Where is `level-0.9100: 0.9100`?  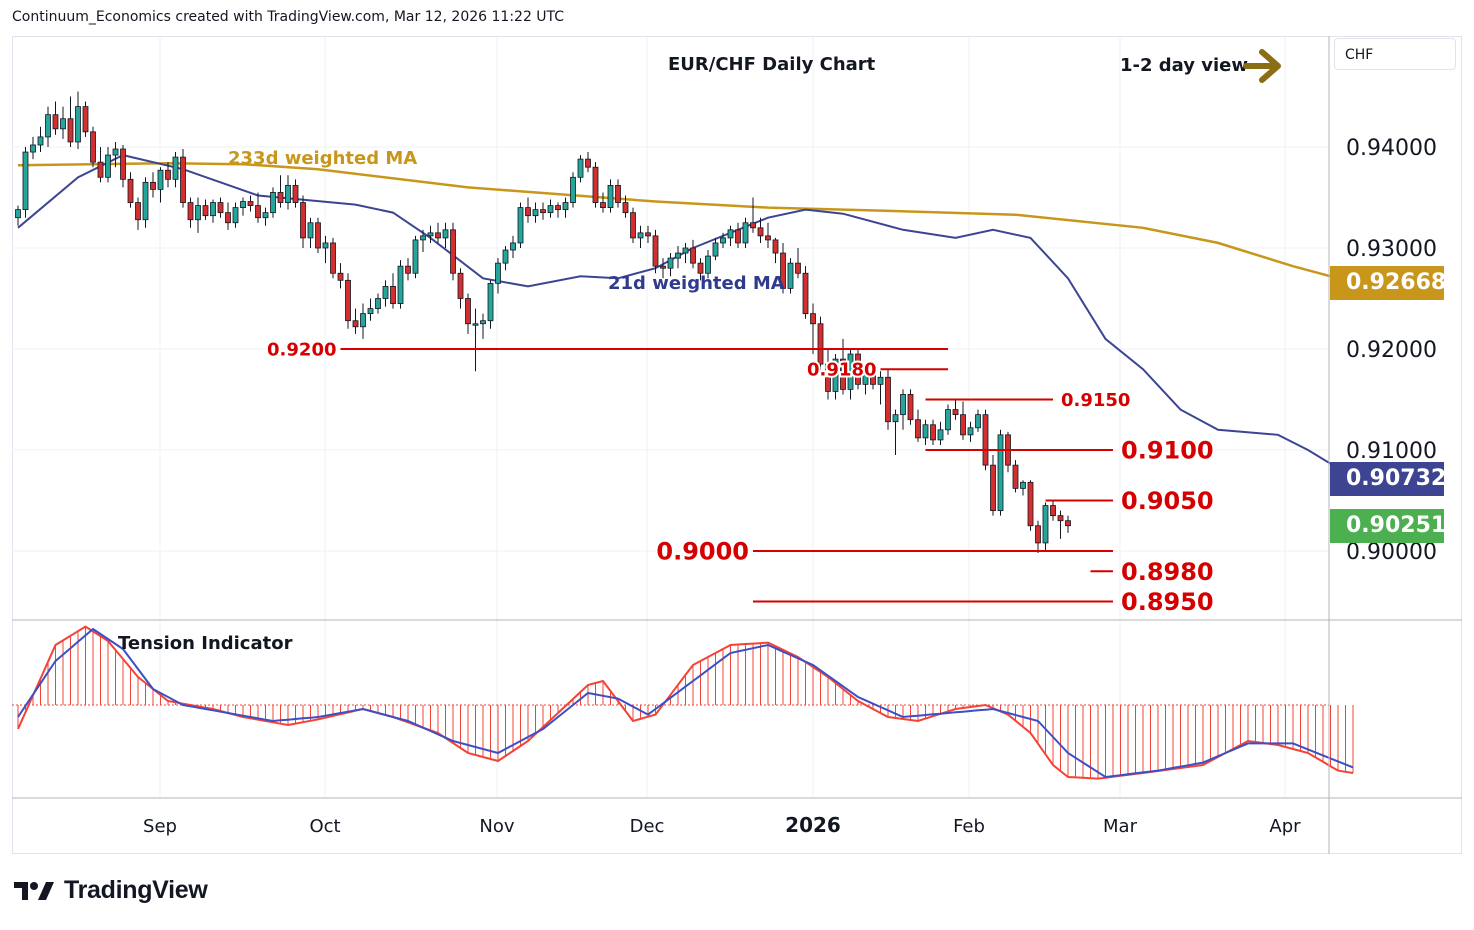 level-0.9100: 0.9100 is located at coordinates (1070, 451).